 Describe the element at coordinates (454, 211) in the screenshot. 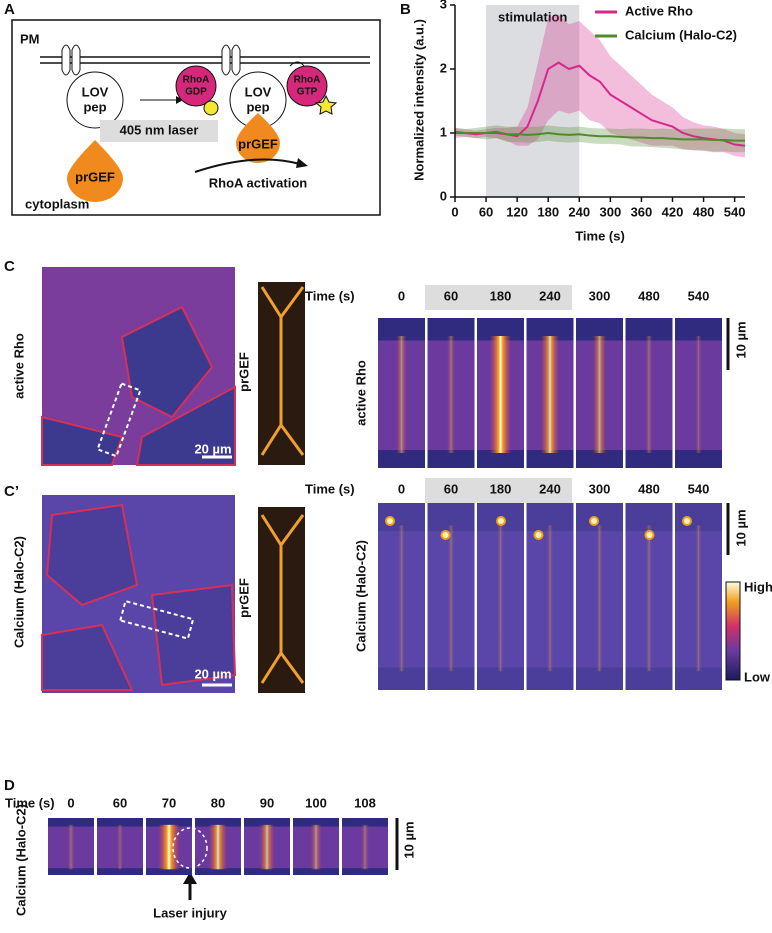

I see `x-tick-label: 0` at that location.